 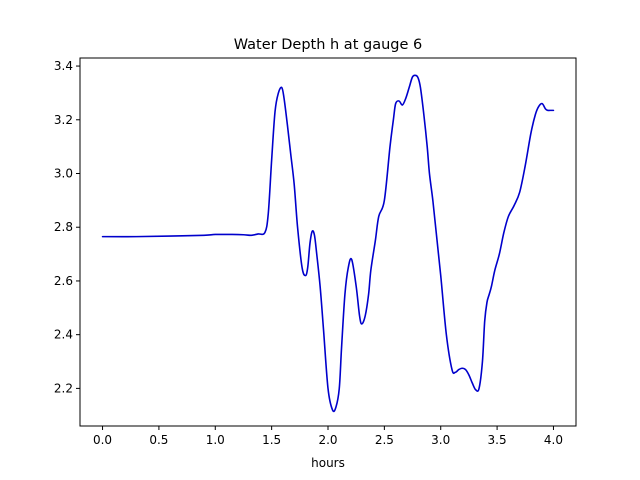 I want to click on y-tick-label: 2.8, so click(x=63, y=227).